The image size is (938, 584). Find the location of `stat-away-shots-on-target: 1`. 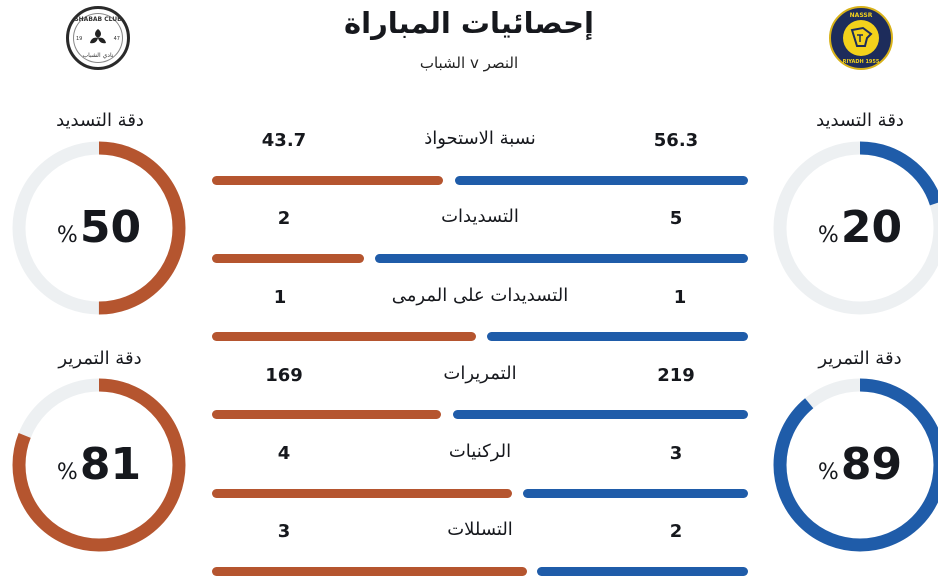

stat-away-shots-on-target: 1 is located at coordinates (280, 297).